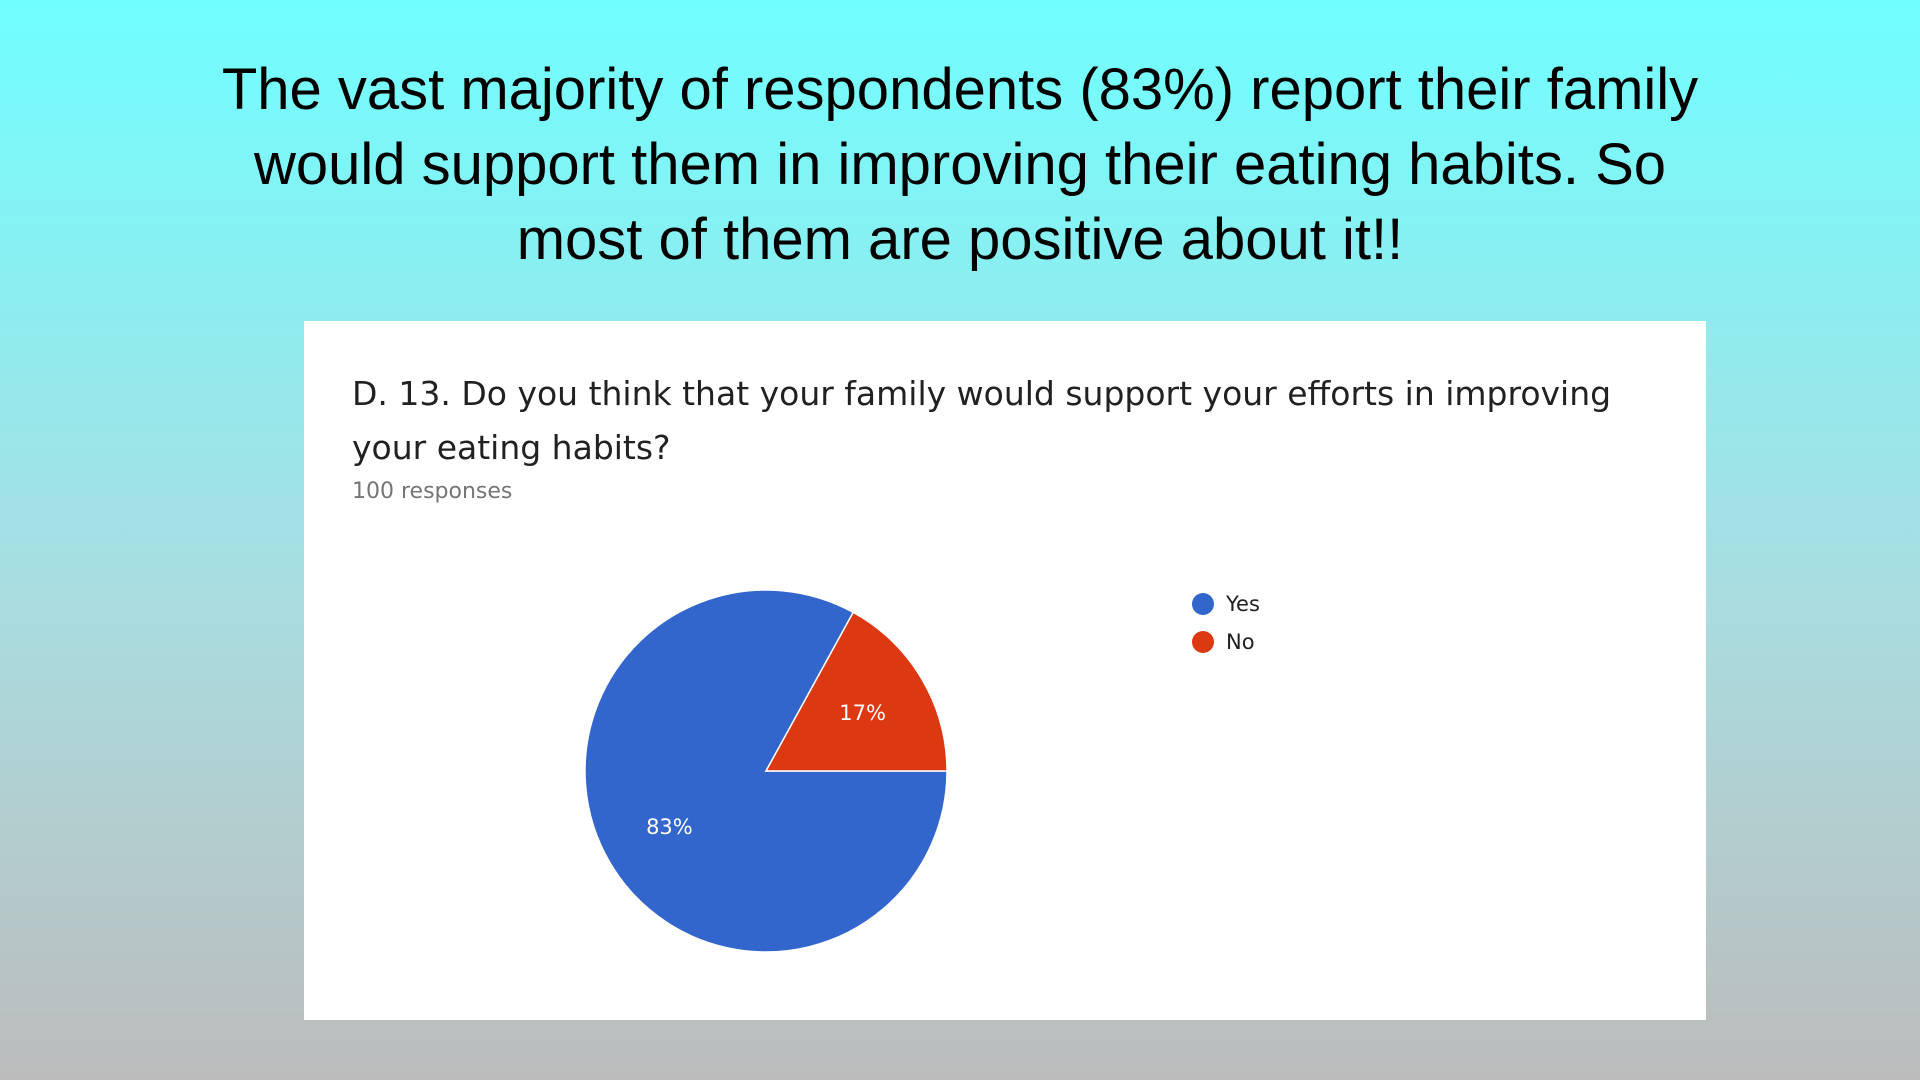  What do you see at coordinates (862, 713) in the screenshot?
I see `pie-slice-label: 17%` at bounding box center [862, 713].